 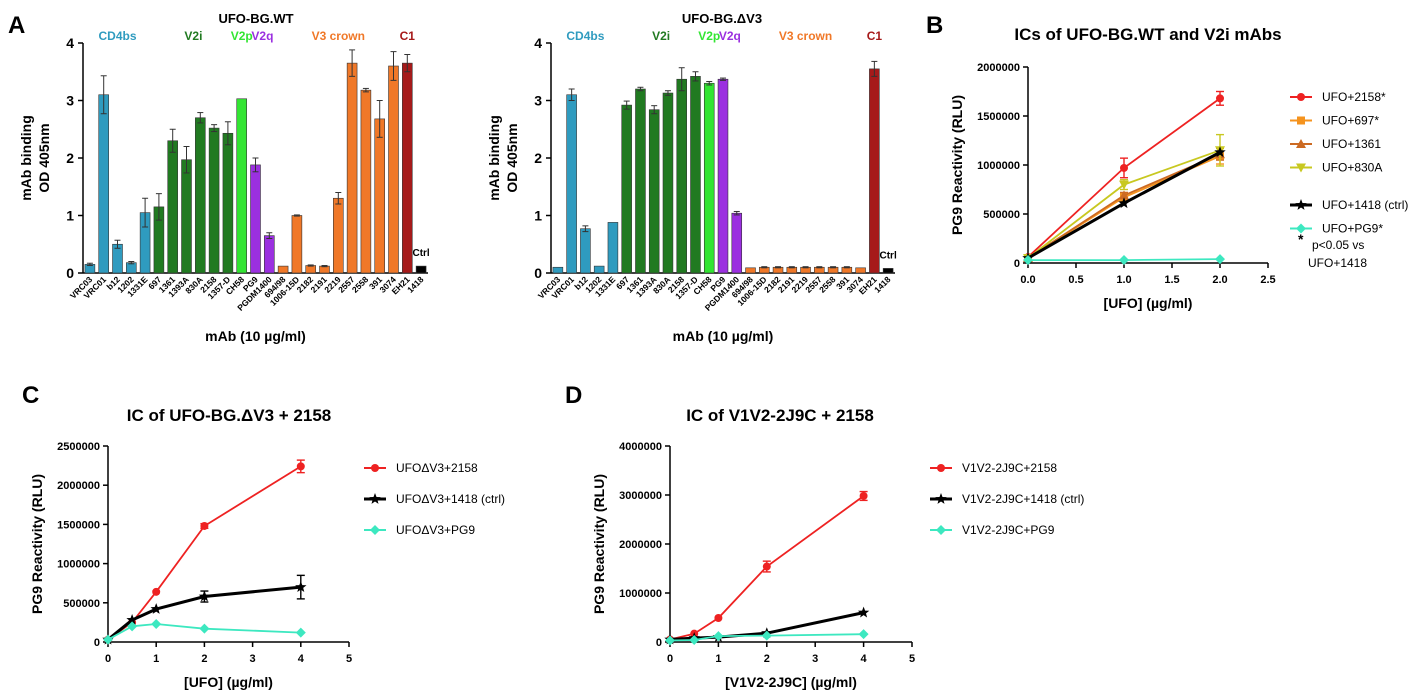 What do you see at coordinates (709, 36) in the screenshot?
I see `epitope-label-v2p: V2p` at bounding box center [709, 36].